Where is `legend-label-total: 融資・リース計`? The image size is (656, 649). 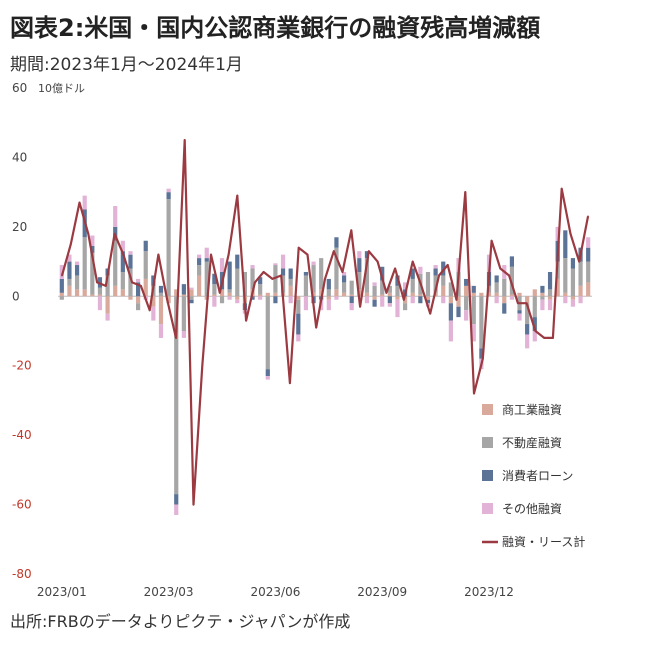
legend-label-total: 融資・リース計 is located at coordinates (543, 541).